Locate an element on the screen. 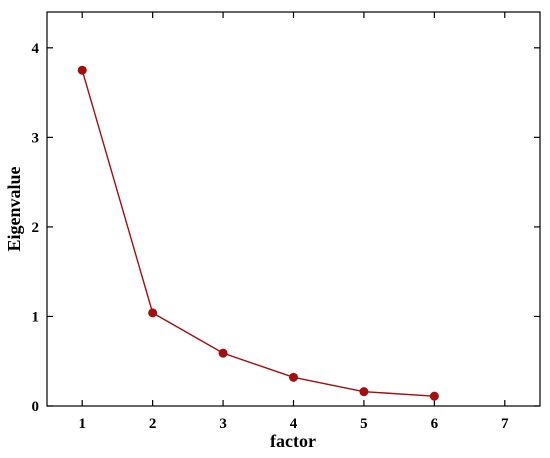 The width and height of the screenshot is (550, 458). x-tick-label: 1 is located at coordinates (82, 424).